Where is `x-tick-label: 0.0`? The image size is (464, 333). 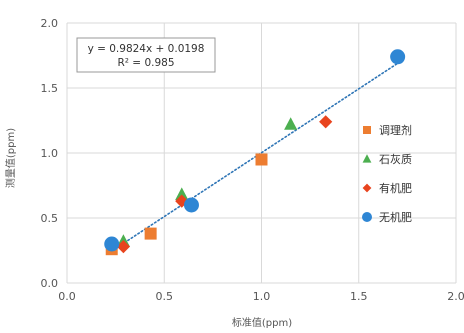 x-tick-label: 0.0 is located at coordinates (67, 296).